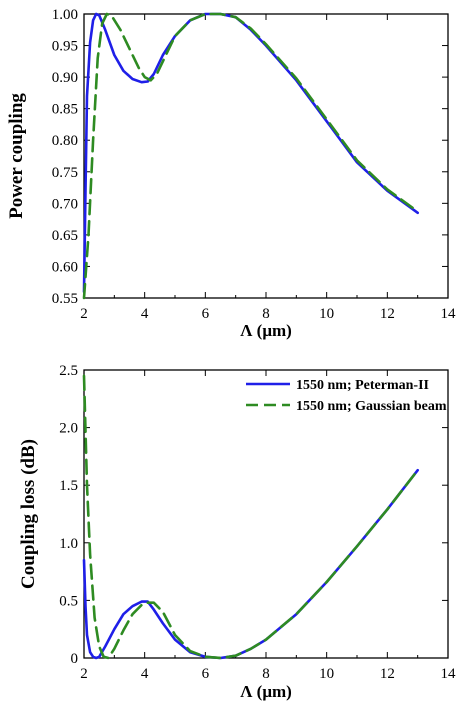 This screenshot has height=706, width=464. Describe the element at coordinates (65, 267) in the screenshot. I see `y-tick-label: 0.60` at that location.